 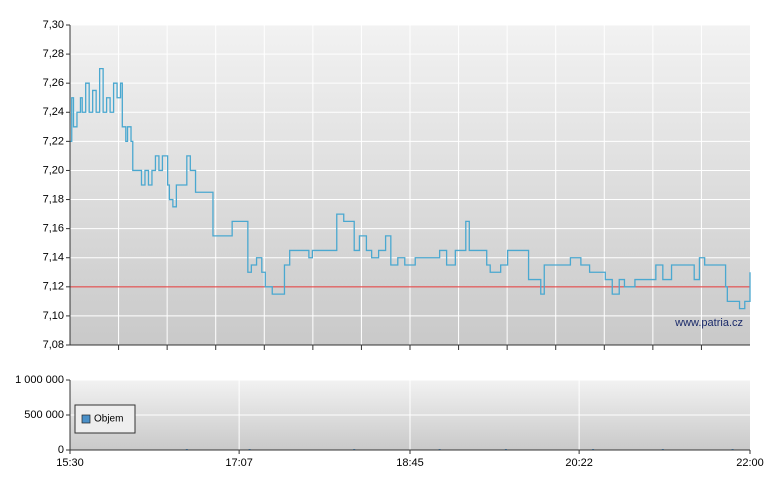 I want to click on y-tick-label: 7,26, so click(x=53, y=83).